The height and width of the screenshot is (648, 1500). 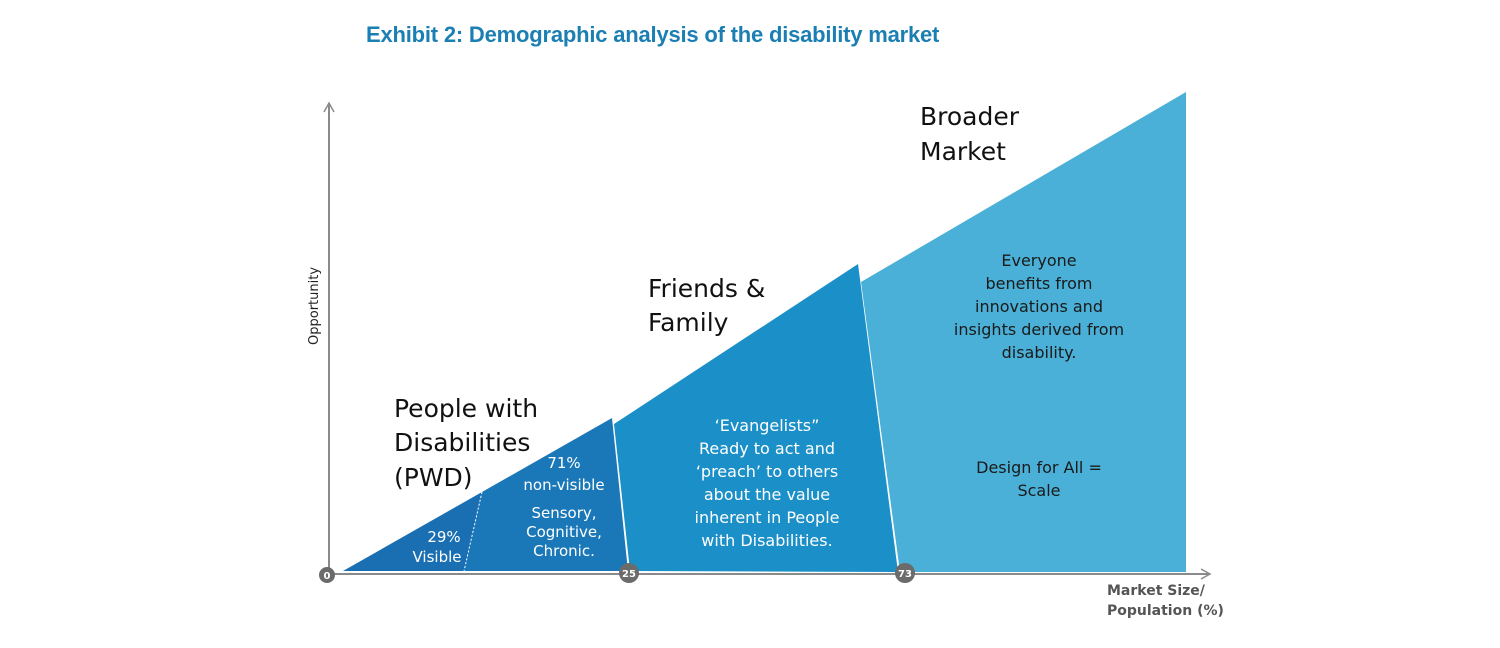 I want to click on broader-market-tagline-line2: Scale, so click(x=1038, y=490).